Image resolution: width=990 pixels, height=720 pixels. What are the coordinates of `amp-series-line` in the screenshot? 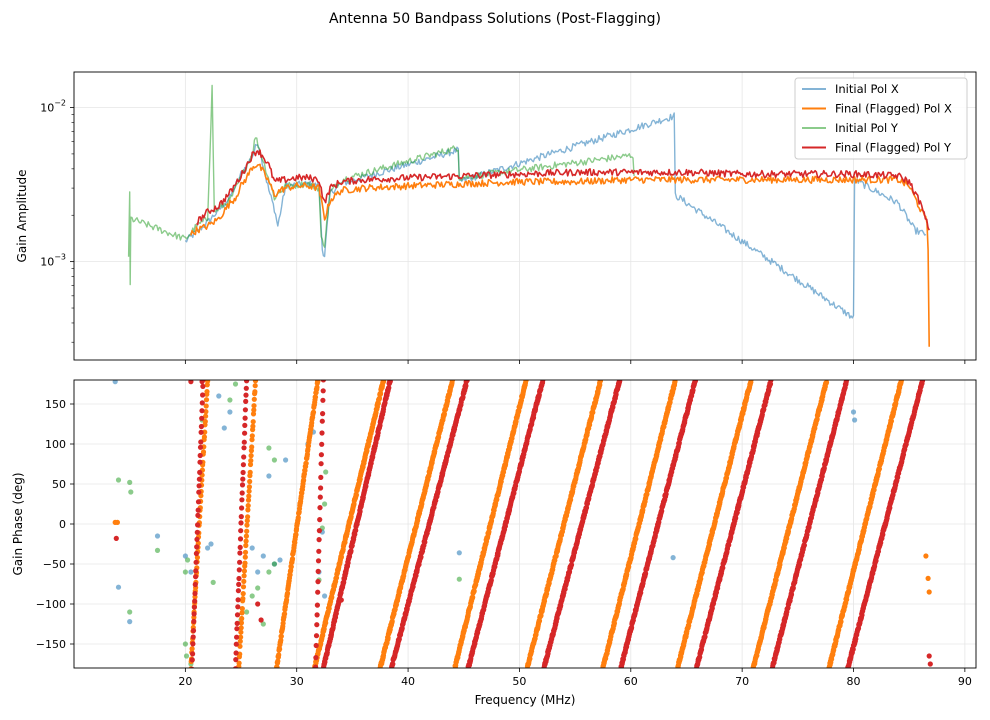 It's located at (562, 190).